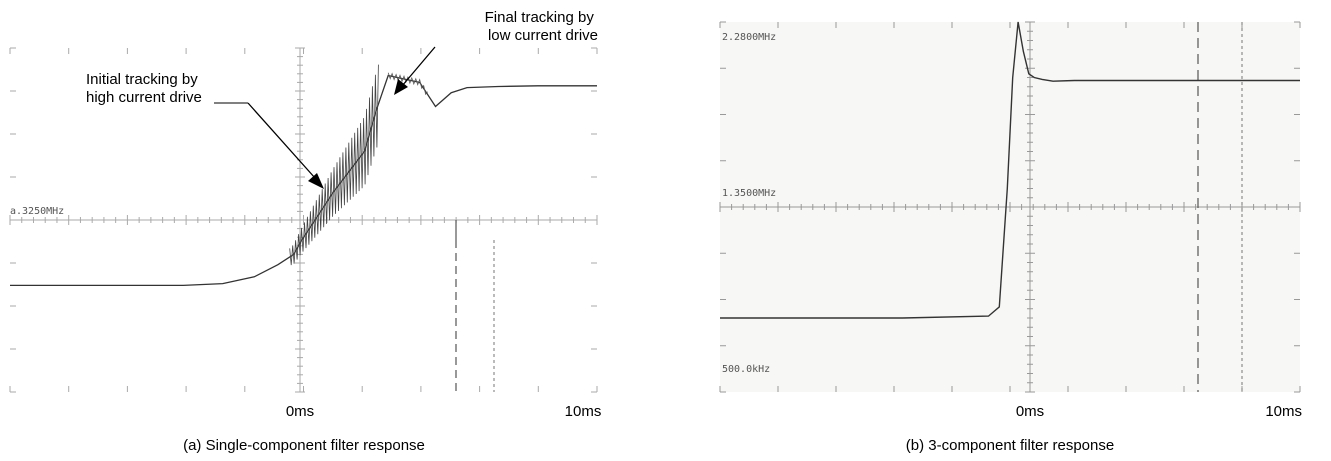  I want to click on scope-readout-top-b: 2.2800MHz, so click(749, 37).